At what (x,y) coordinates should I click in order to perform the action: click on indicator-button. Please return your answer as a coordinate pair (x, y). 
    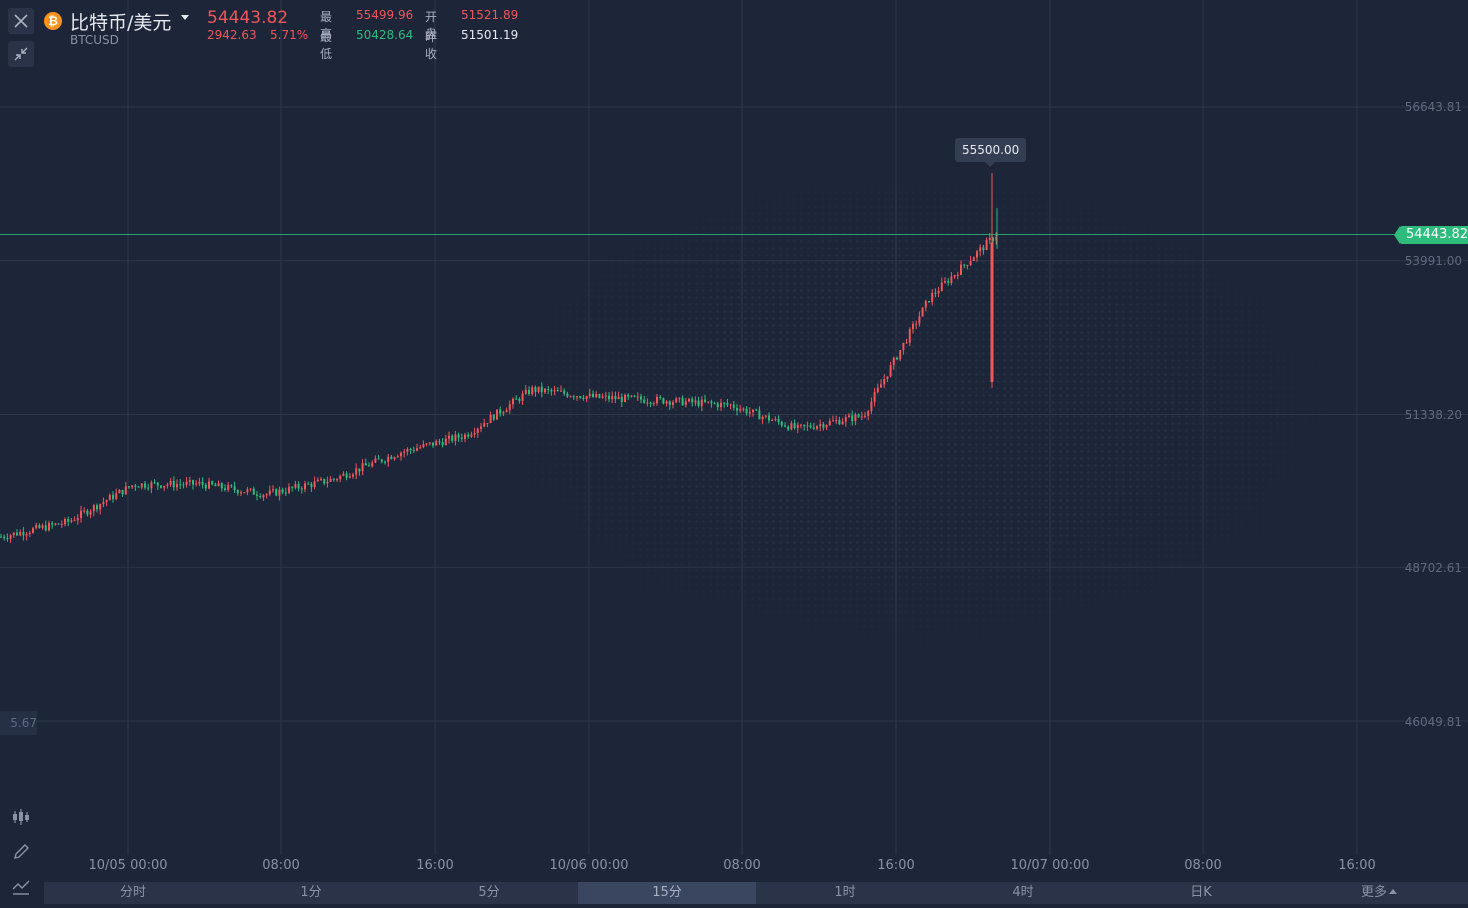
    Looking at the image, I should click on (21, 887).